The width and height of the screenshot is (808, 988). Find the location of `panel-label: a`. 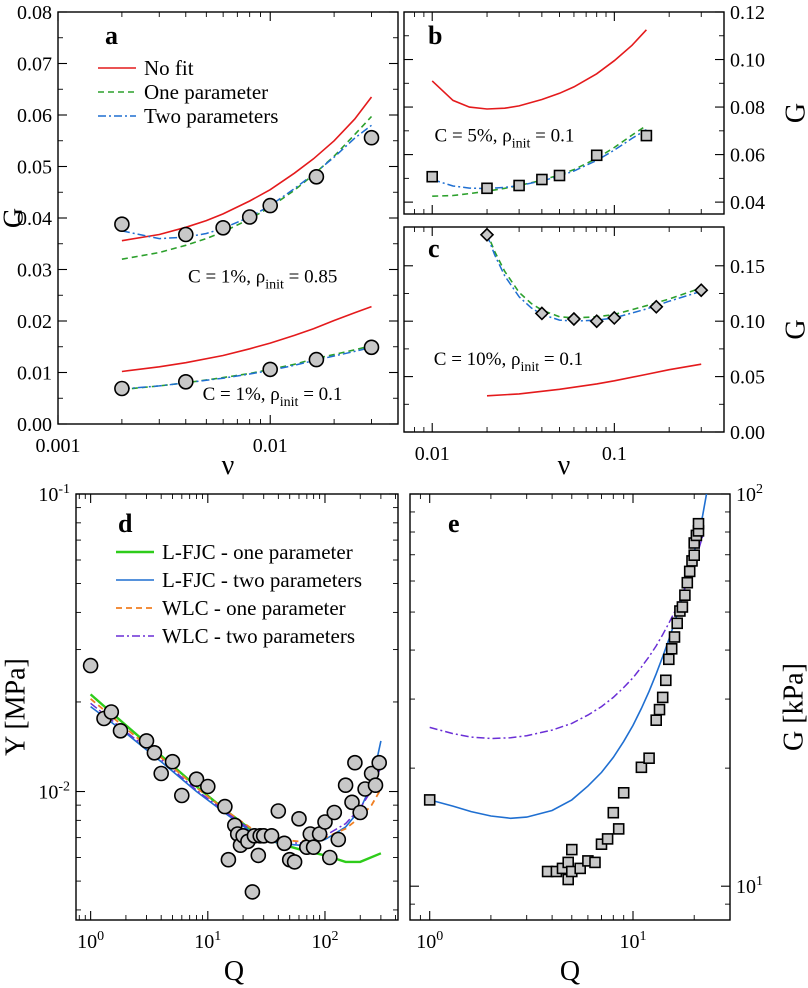

panel-label: a is located at coordinates (111, 35).